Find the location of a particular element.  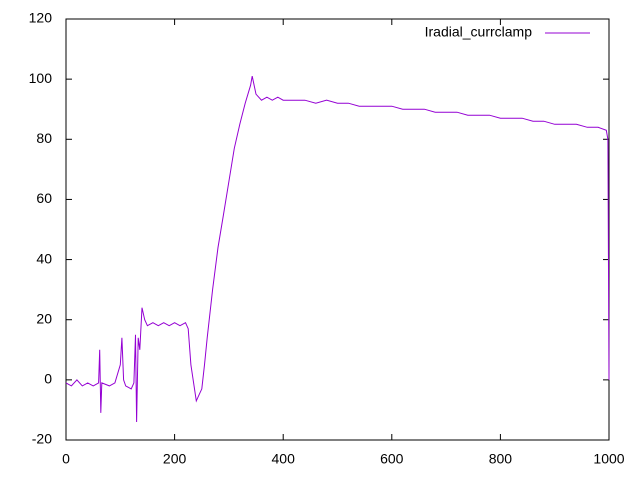

x-tick-label: 800 is located at coordinates (501, 459).